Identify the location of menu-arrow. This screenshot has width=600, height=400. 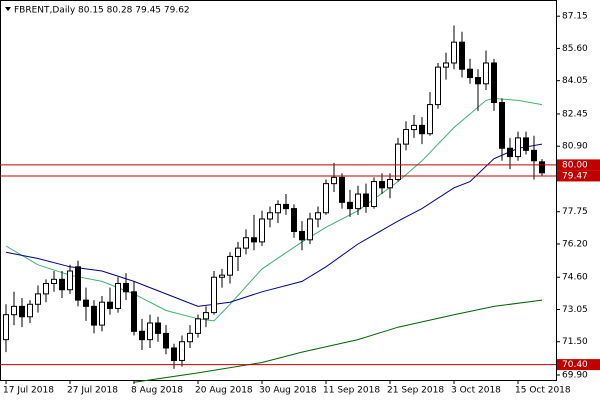
(8, 9).